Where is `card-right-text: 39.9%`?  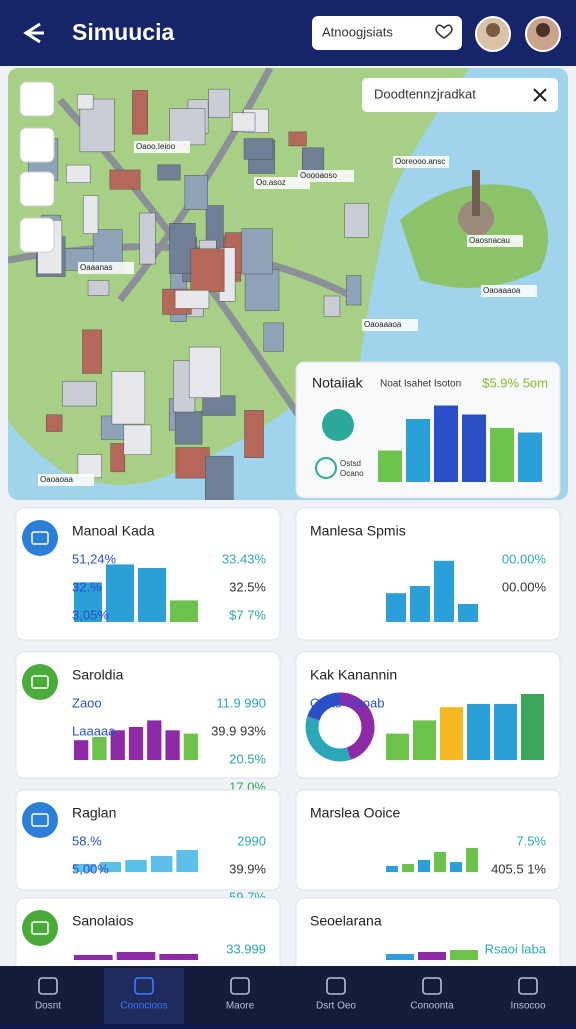
card-right-text: 39.9% is located at coordinates (247, 868).